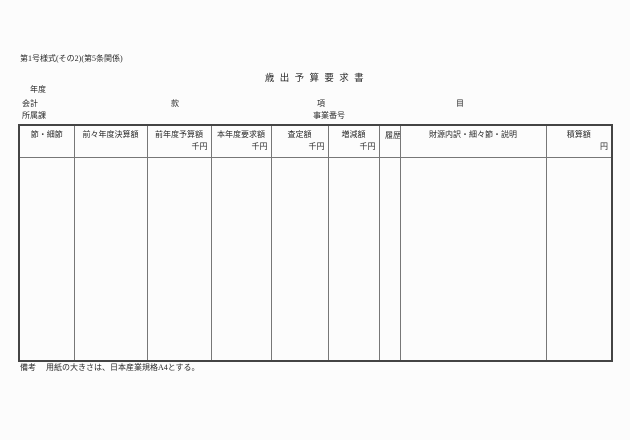 The image size is (630, 440). I want to click on form-number: 第1号様式(その2)(第5条関係), so click(71, 58).